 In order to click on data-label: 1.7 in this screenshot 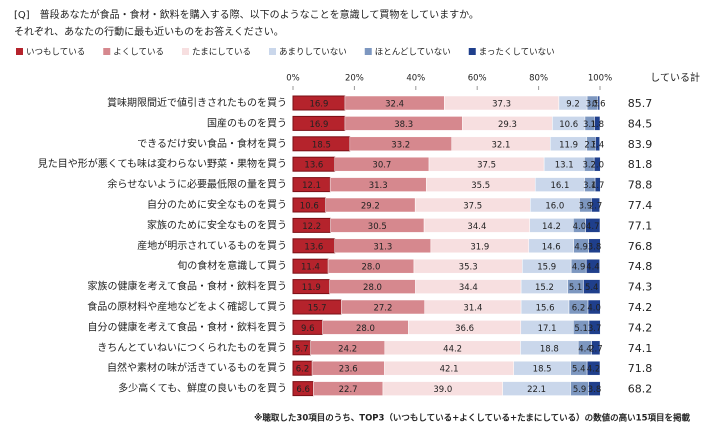, I will do `click(598, 186)`.